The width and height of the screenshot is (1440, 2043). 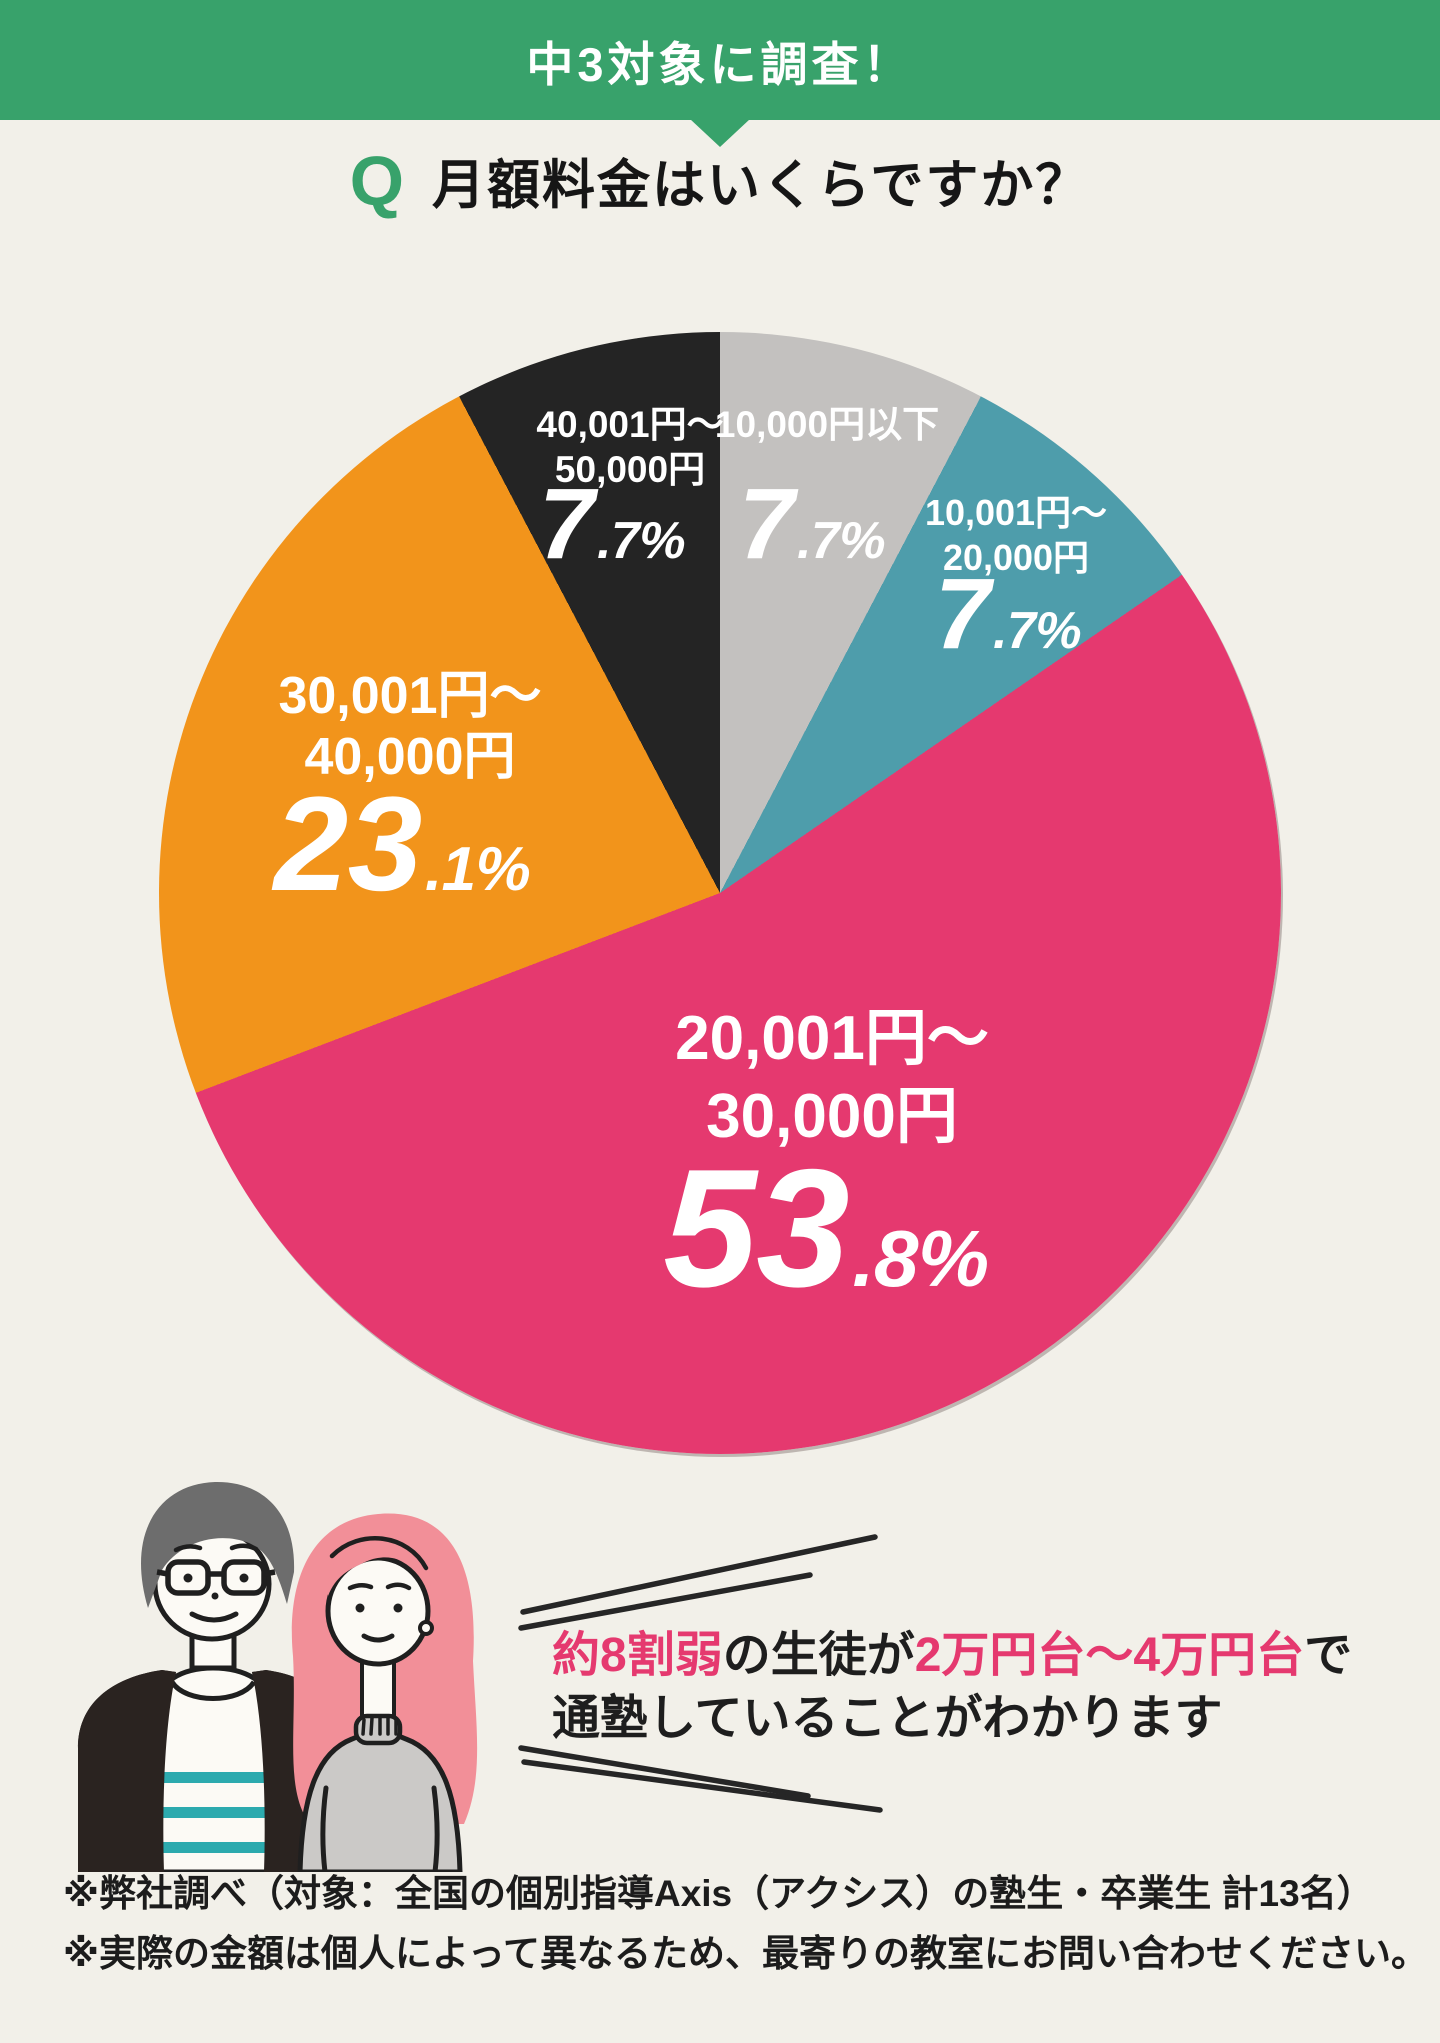 What do you see at coordinates (720, 64) in the screenshot?
I see `banner-title: 中3対象に調査！` at bounding box center [720, 64].